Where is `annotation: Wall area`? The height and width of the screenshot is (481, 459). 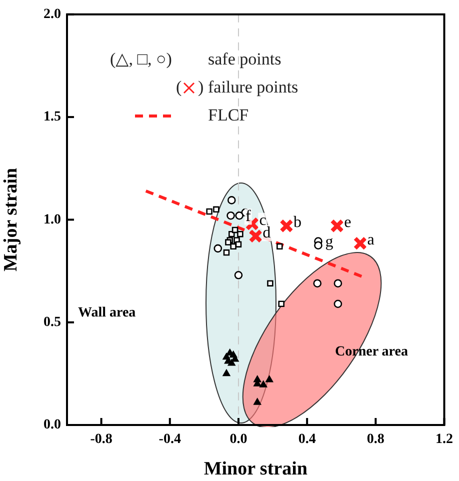
annotation: Wall area is located at coordinates (107, 313).